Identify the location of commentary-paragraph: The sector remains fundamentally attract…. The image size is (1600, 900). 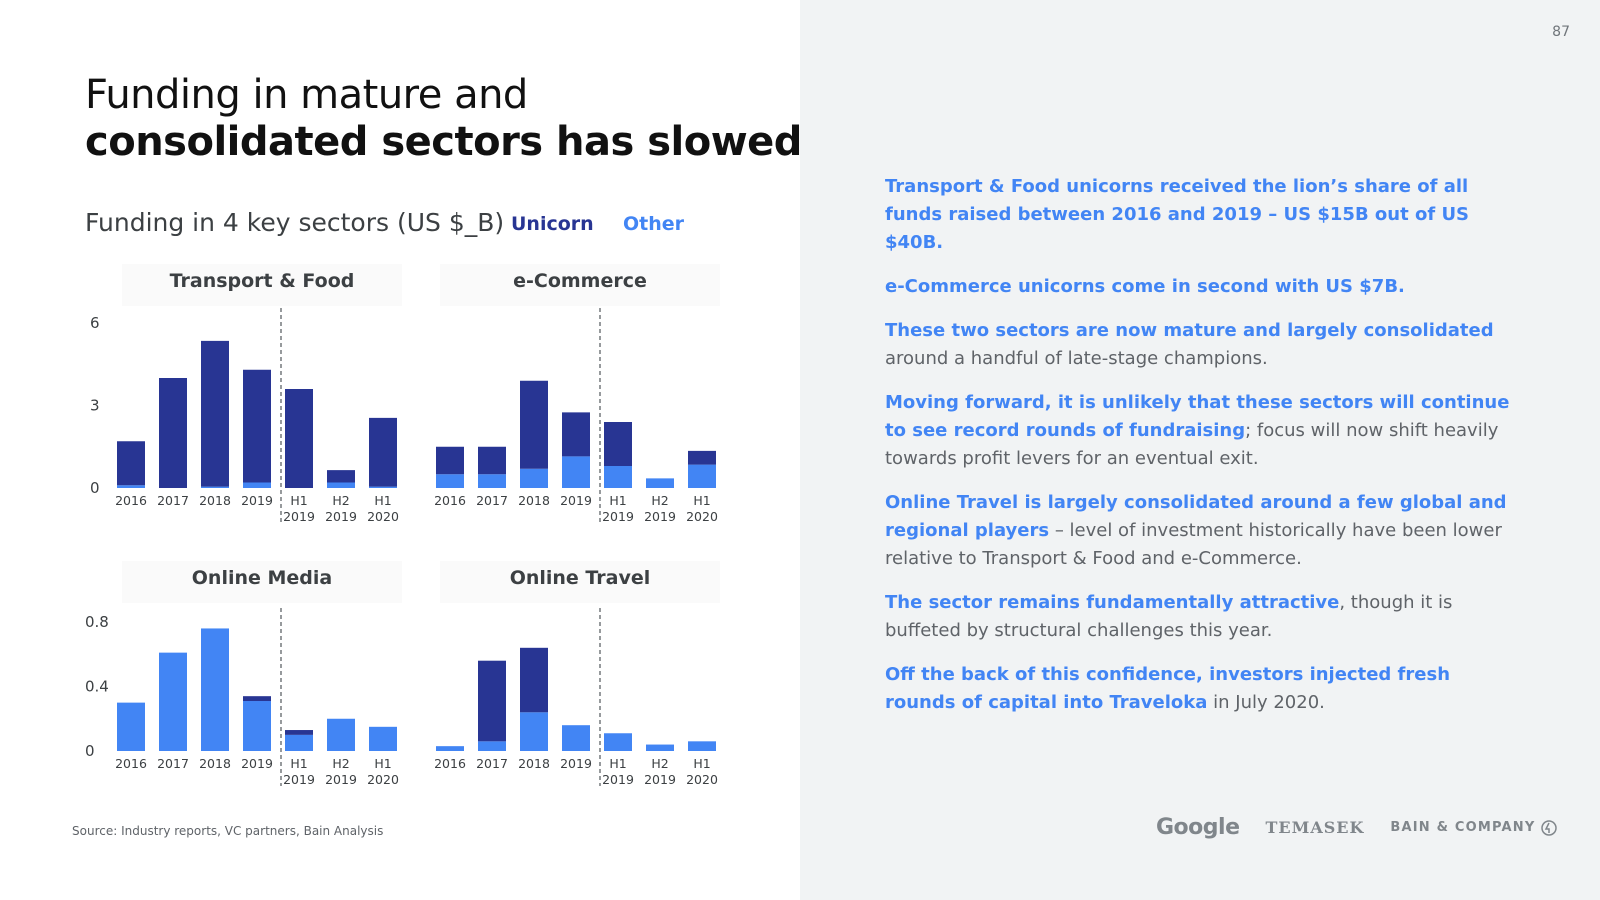
(1200, 617).